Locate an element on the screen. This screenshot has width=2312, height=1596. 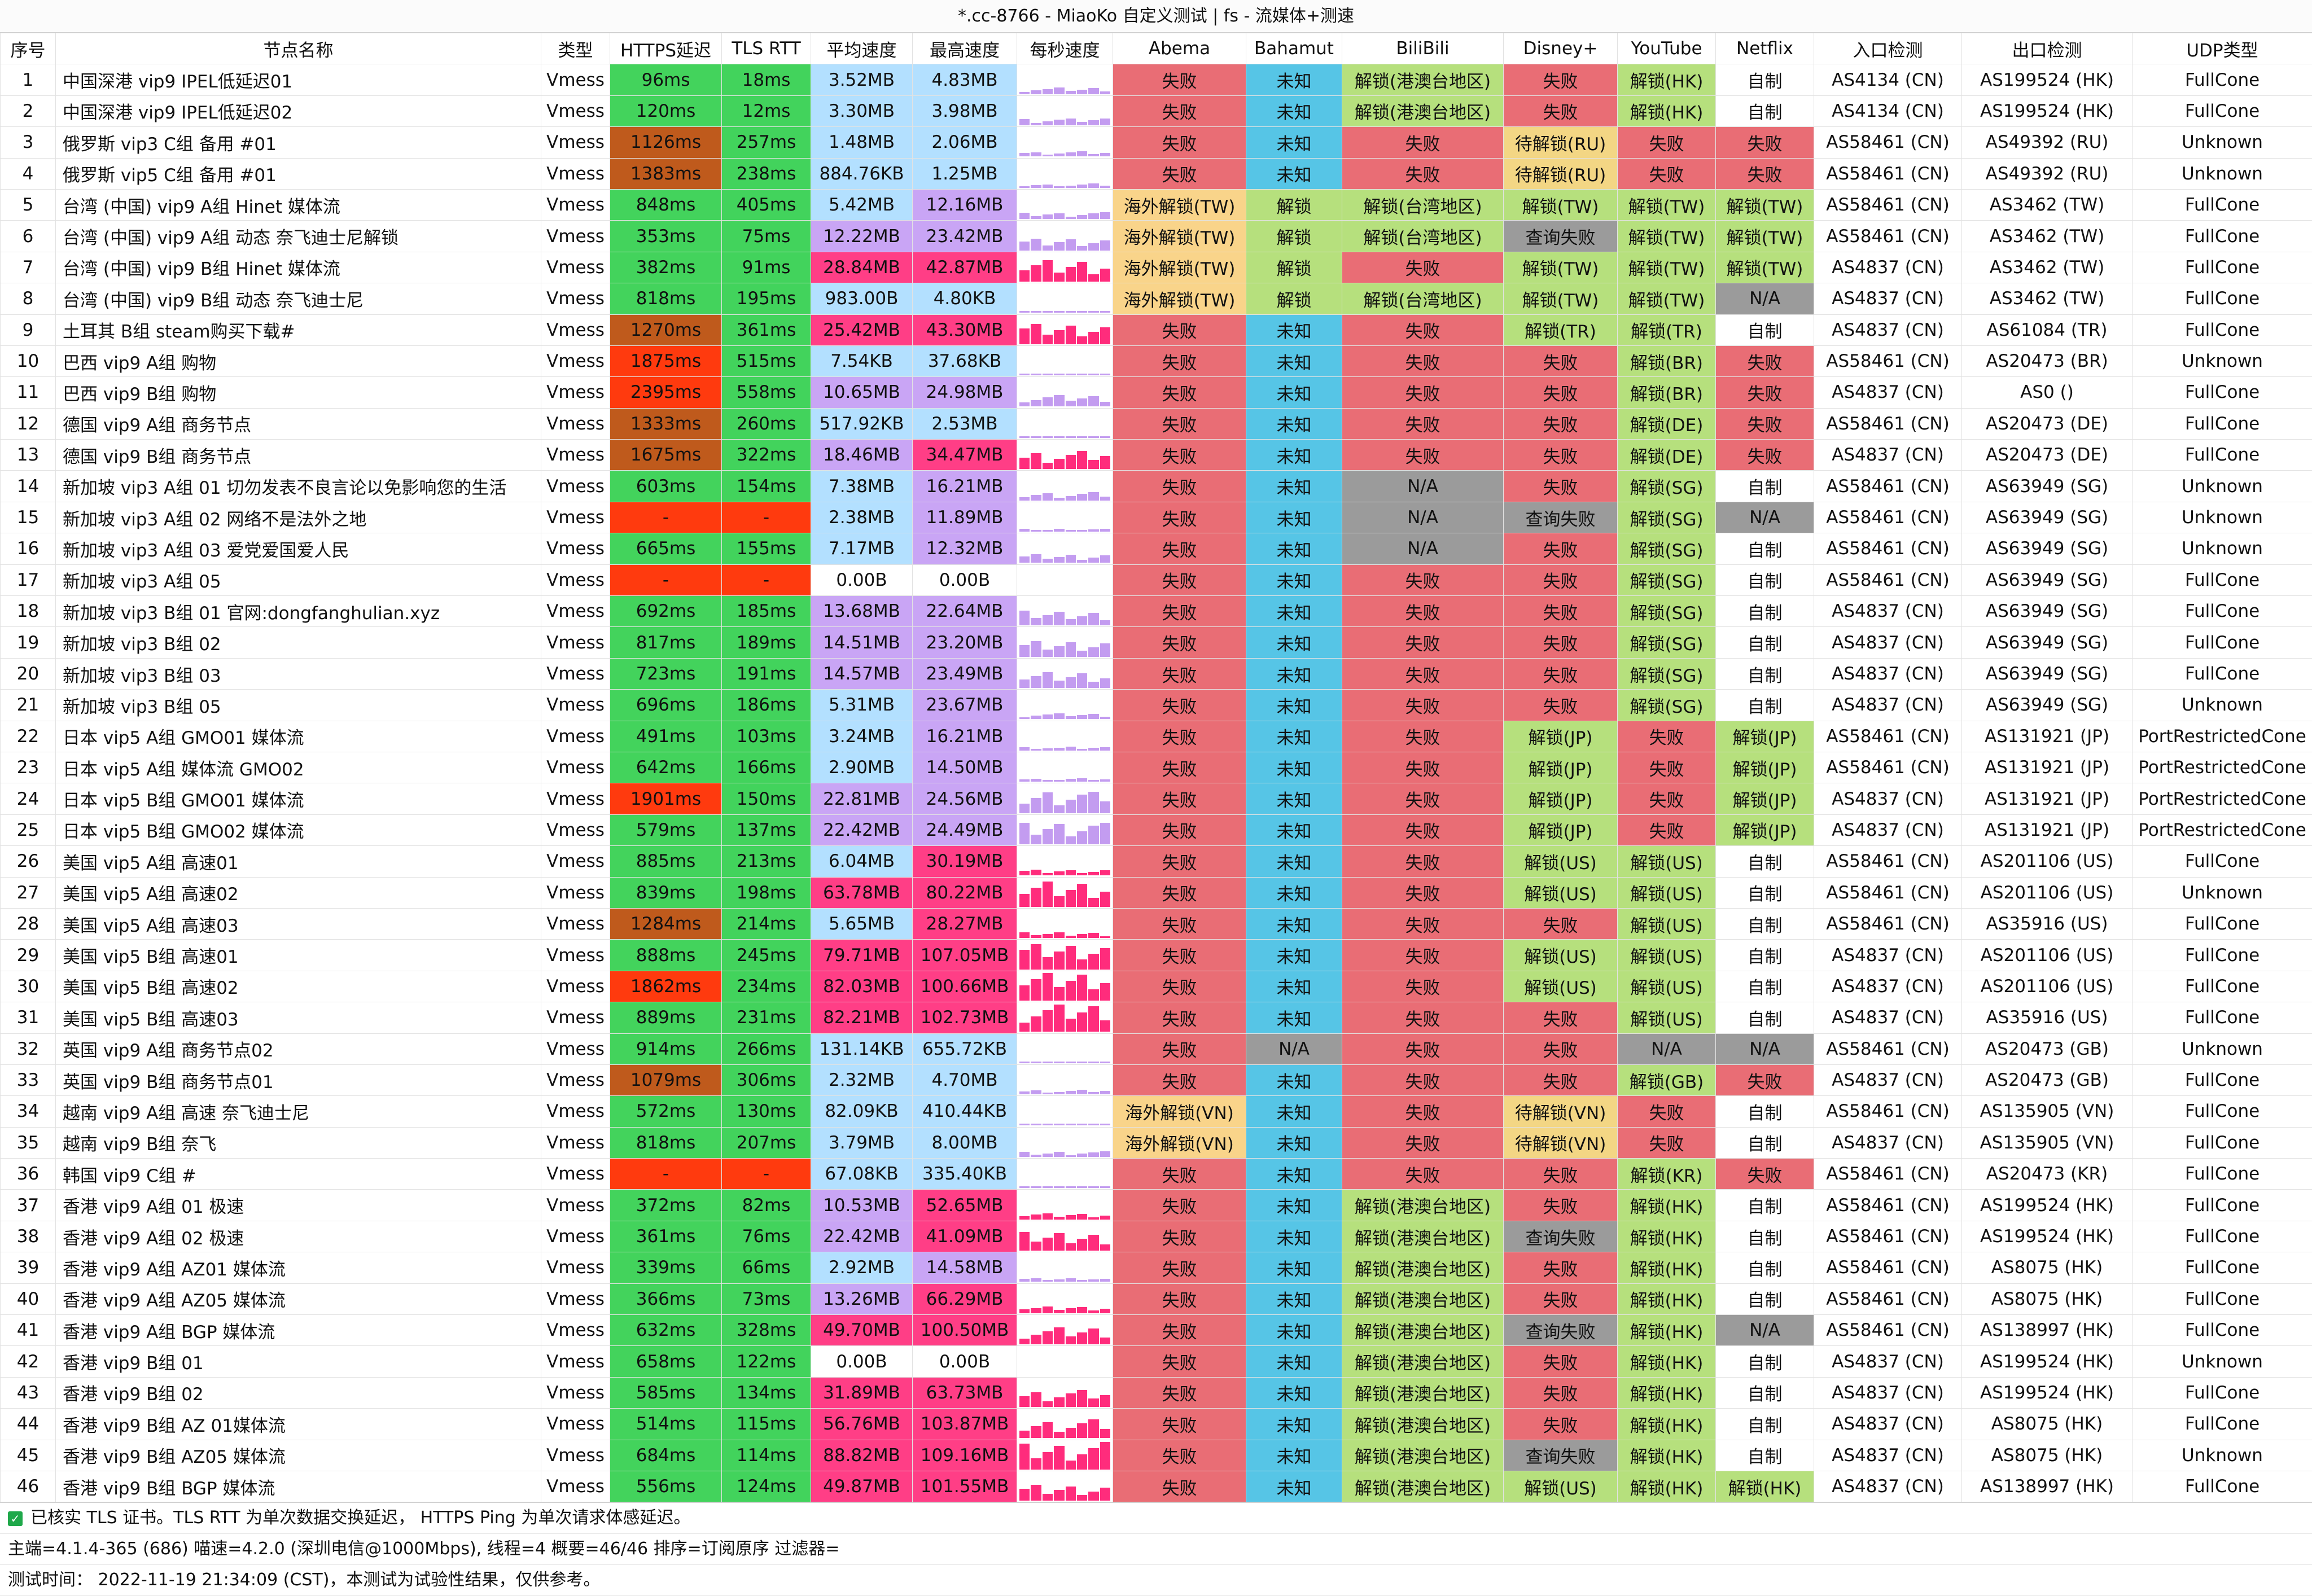
cell-type: Vmess is located at coordinates (575, 1142).